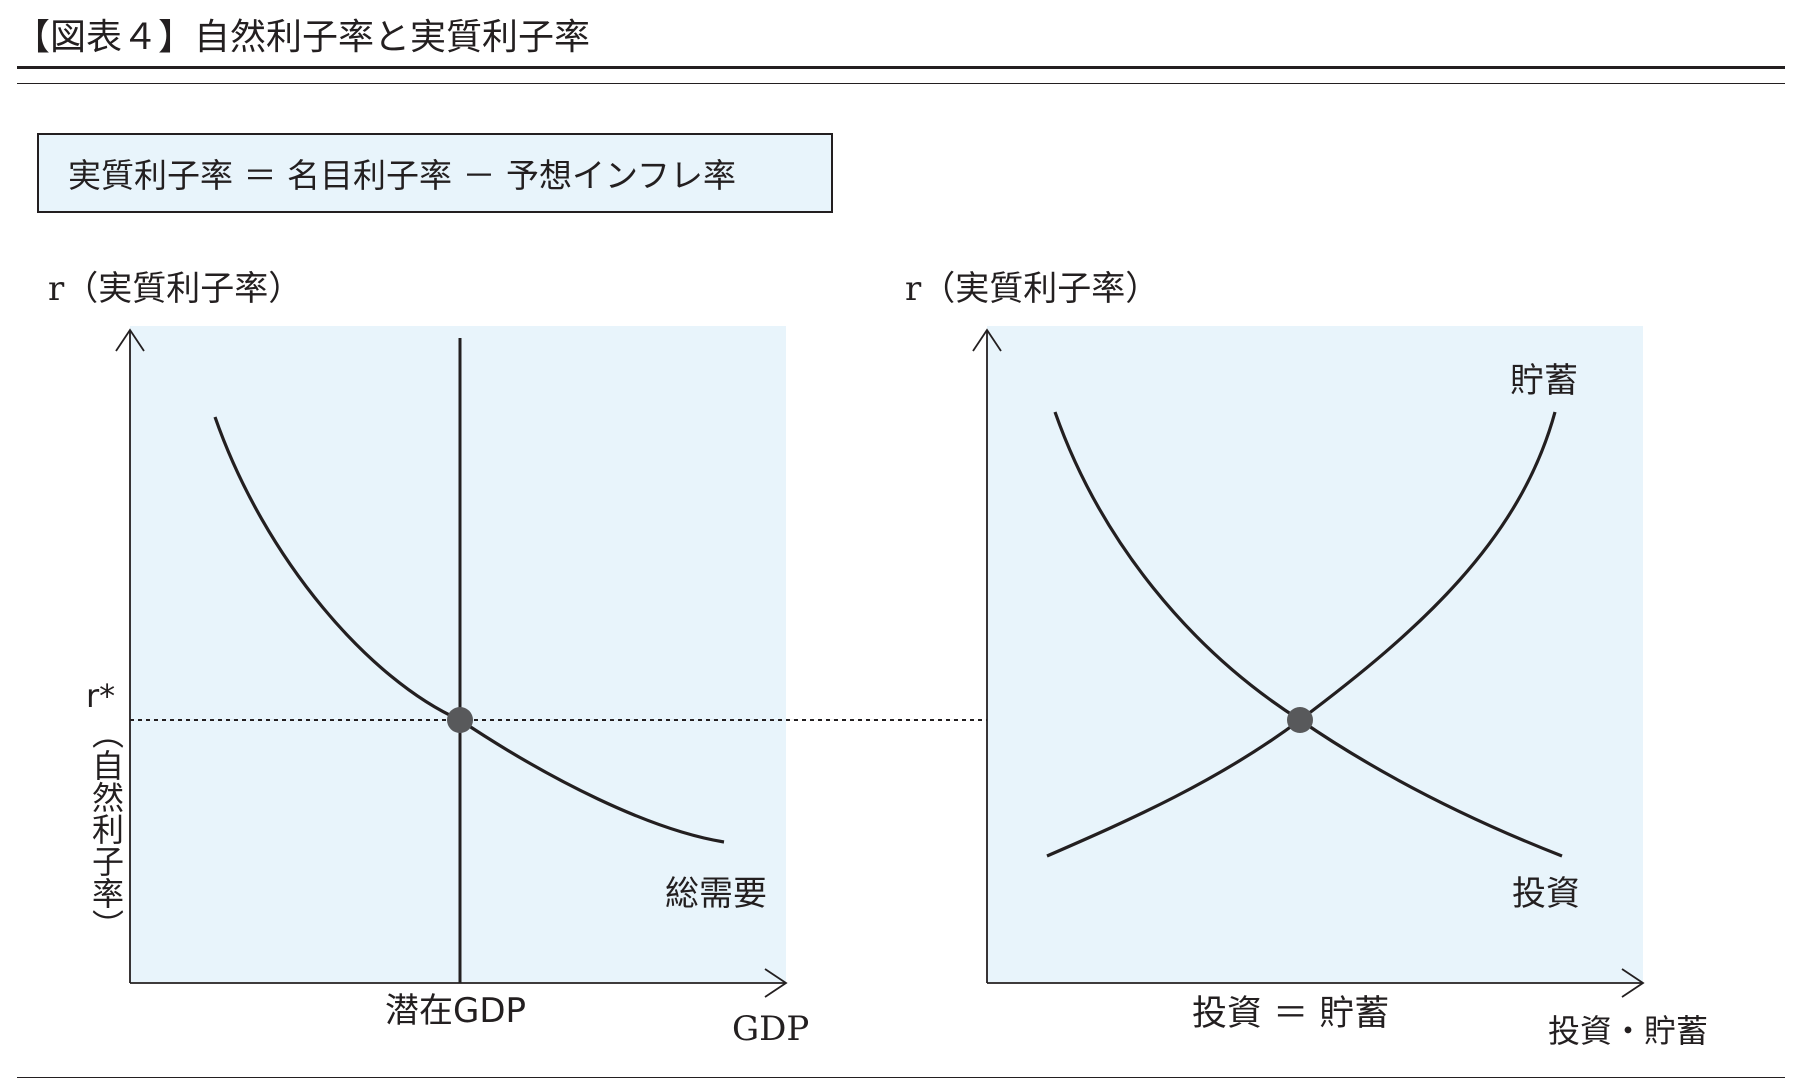 The width and height of the screenshot is (1800, 1089). I want to click on investment-curve-label: 投資, so click(1546, 894).